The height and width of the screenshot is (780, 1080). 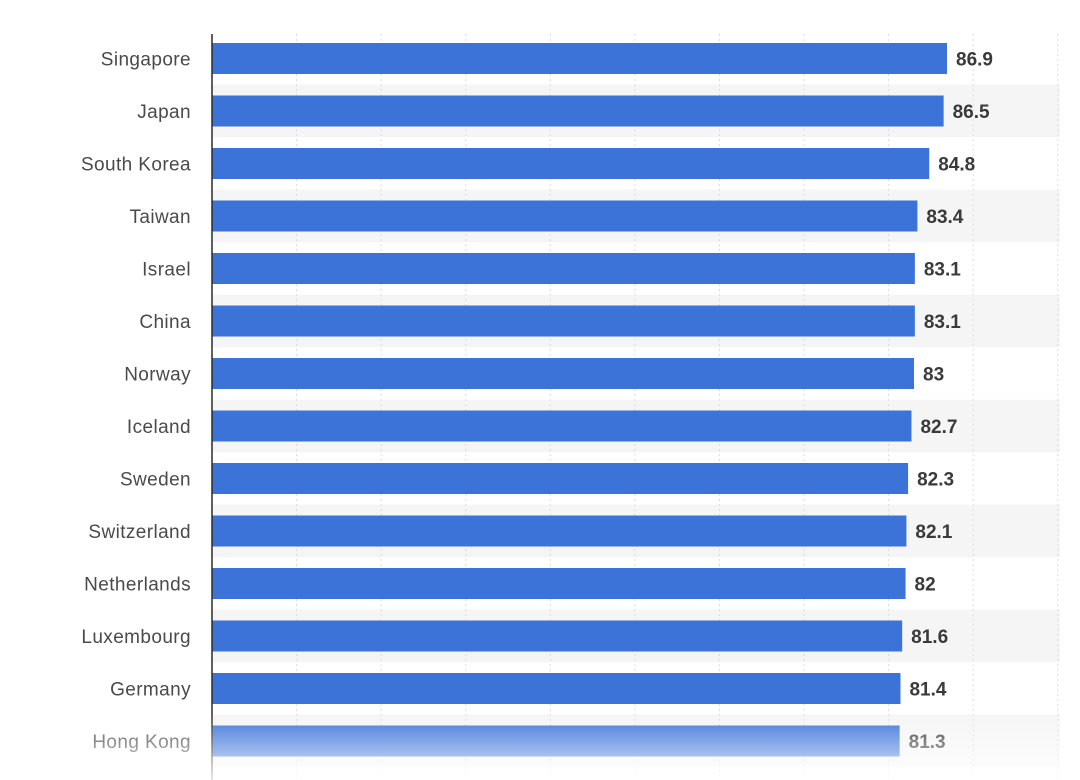 What do you see at coordinates (165, 322) in the screenshot?
I see `category-label: China` at bounding box center [165, 322].